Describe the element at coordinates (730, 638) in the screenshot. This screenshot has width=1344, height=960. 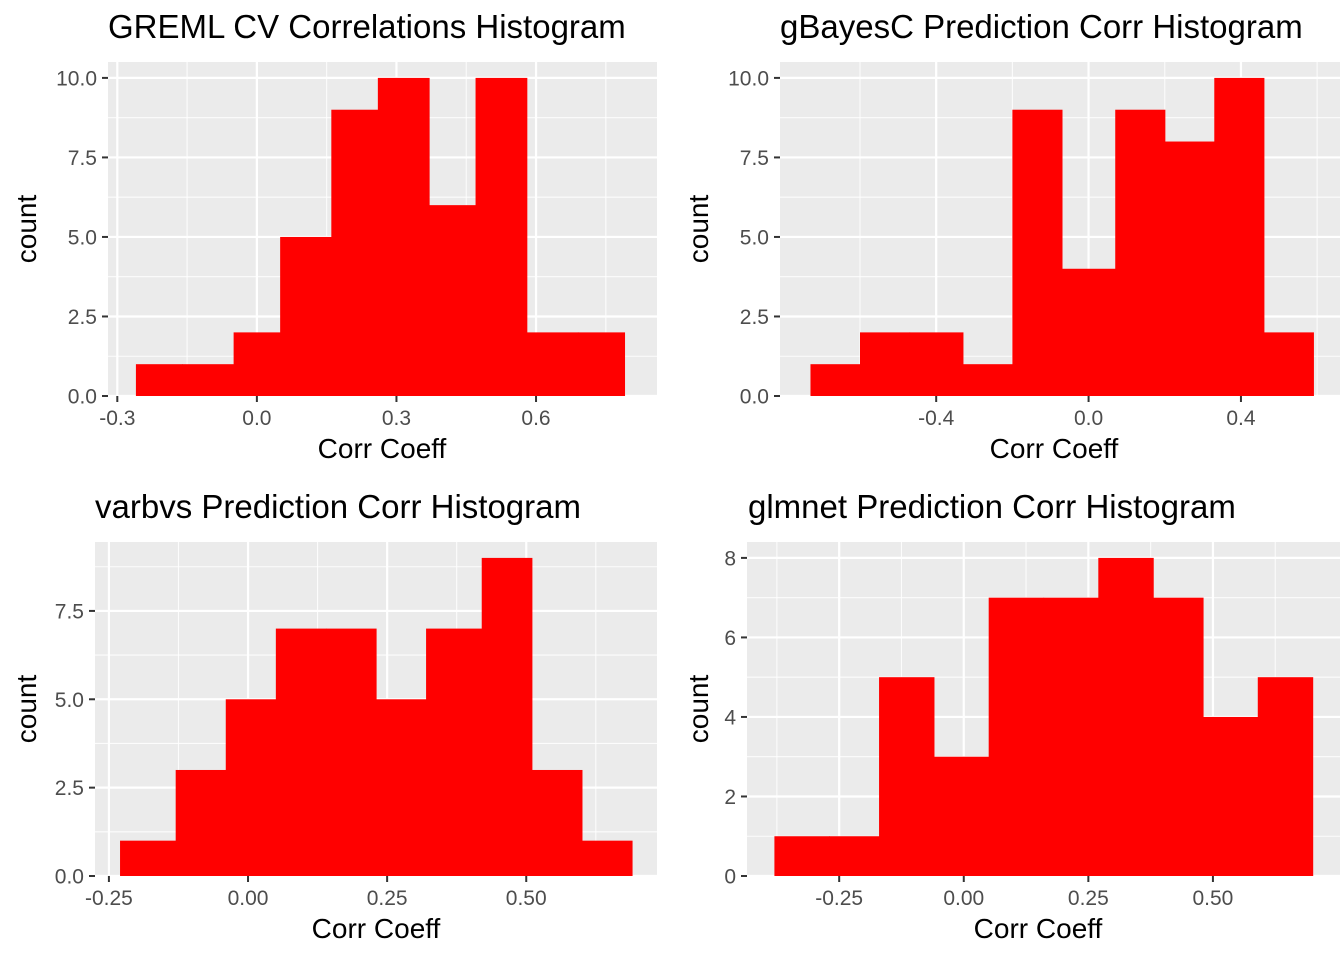
I see `y-tick-label: 6` at that location.